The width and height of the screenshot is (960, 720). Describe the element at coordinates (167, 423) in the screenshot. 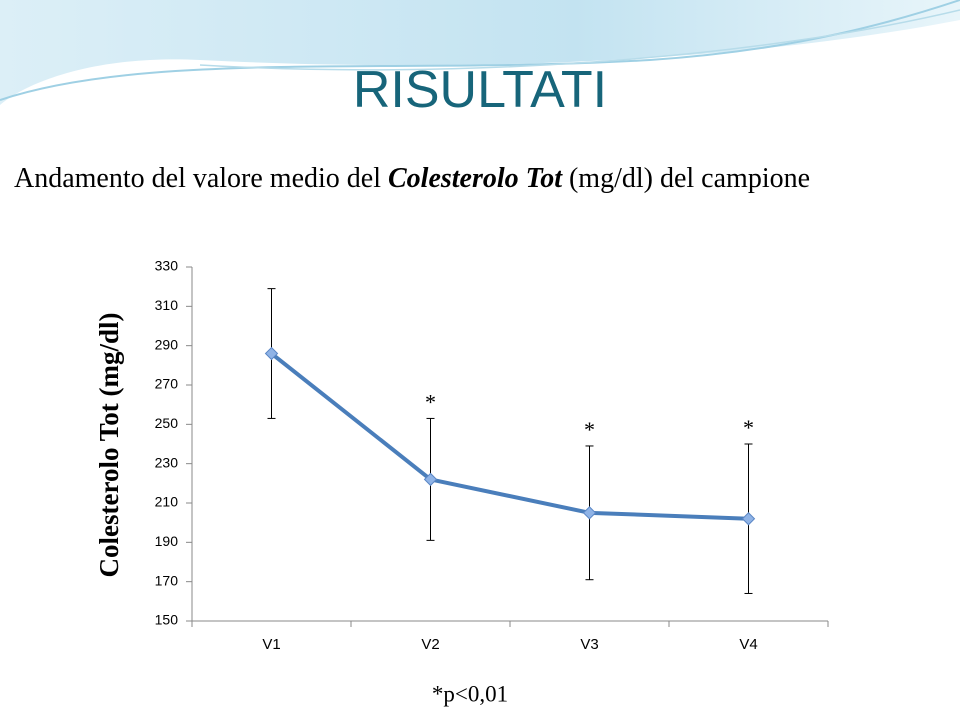

I see `y-tick-label: 250` at that location.